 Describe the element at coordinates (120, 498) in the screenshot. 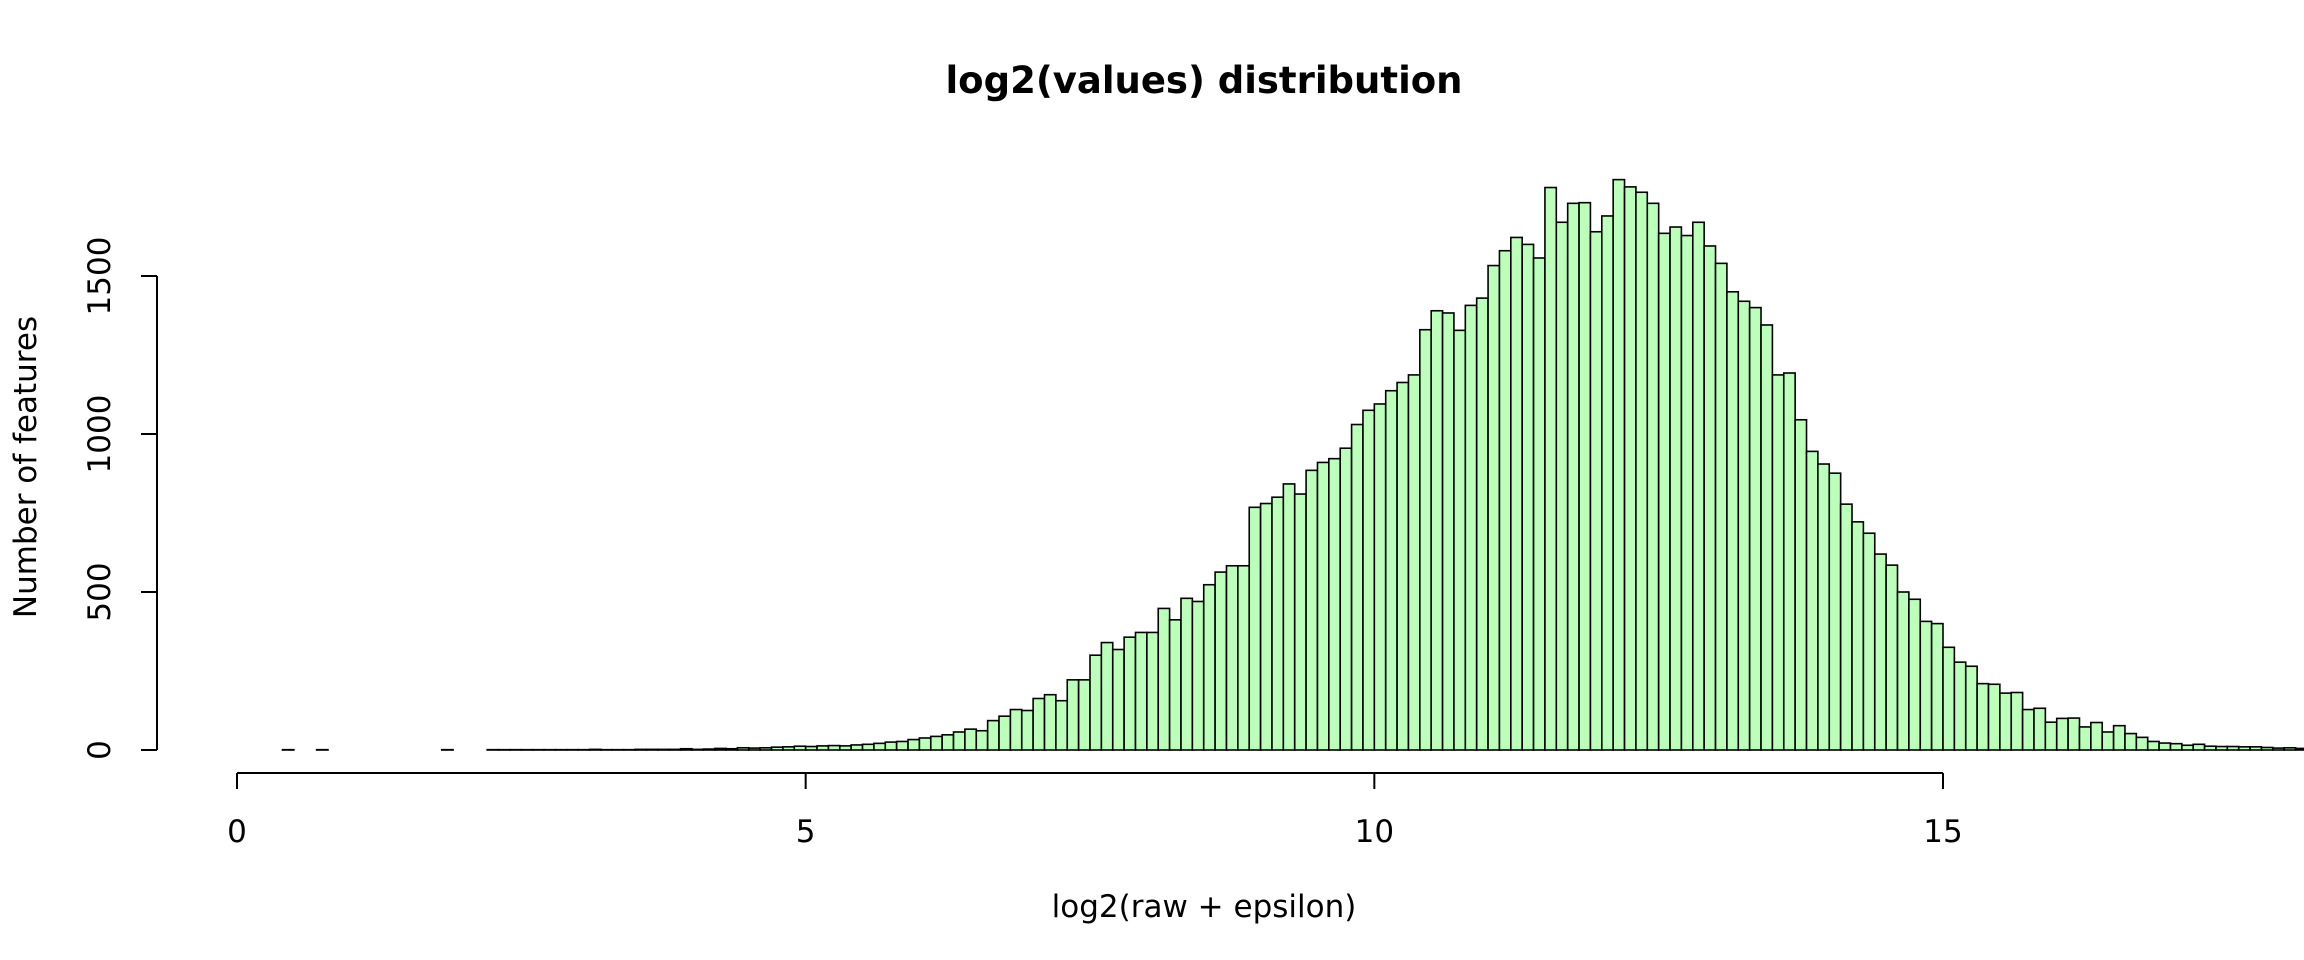

I see `y-axis: 0 500 1000 1500` at that location.